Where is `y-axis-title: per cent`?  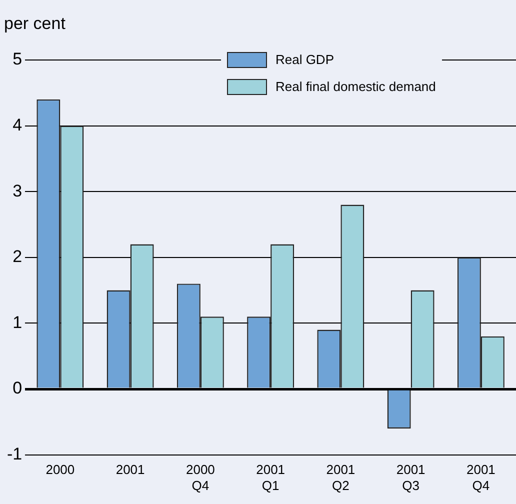 y-axis-title: per cent is located at coordinates (35, 24).